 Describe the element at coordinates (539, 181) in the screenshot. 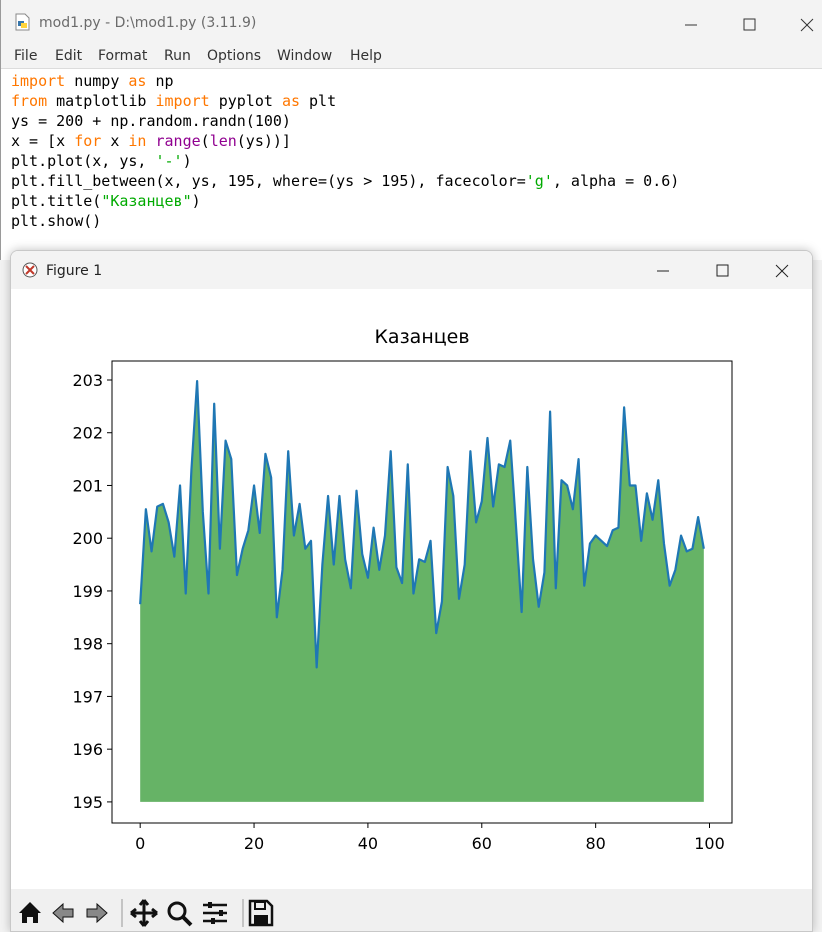

I see `code-token: 'g'` at that location.